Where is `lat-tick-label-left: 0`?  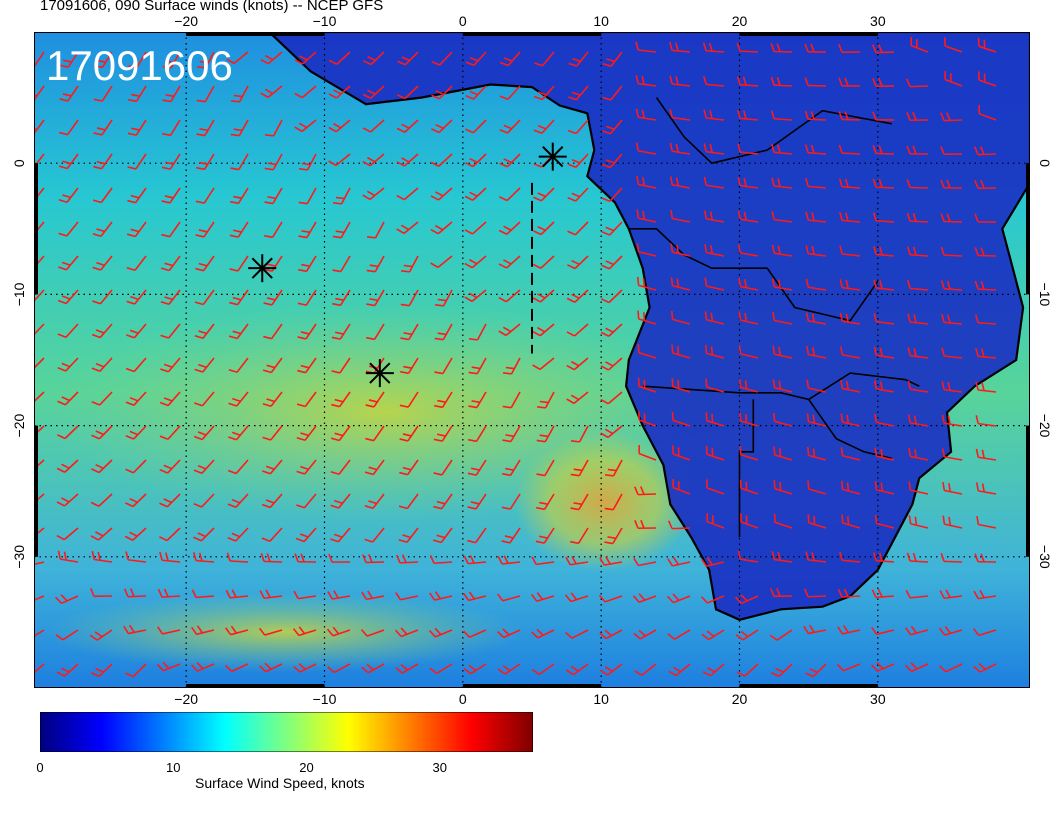
lat-tick-label-left: 0 is located at coordinates (19, 163).